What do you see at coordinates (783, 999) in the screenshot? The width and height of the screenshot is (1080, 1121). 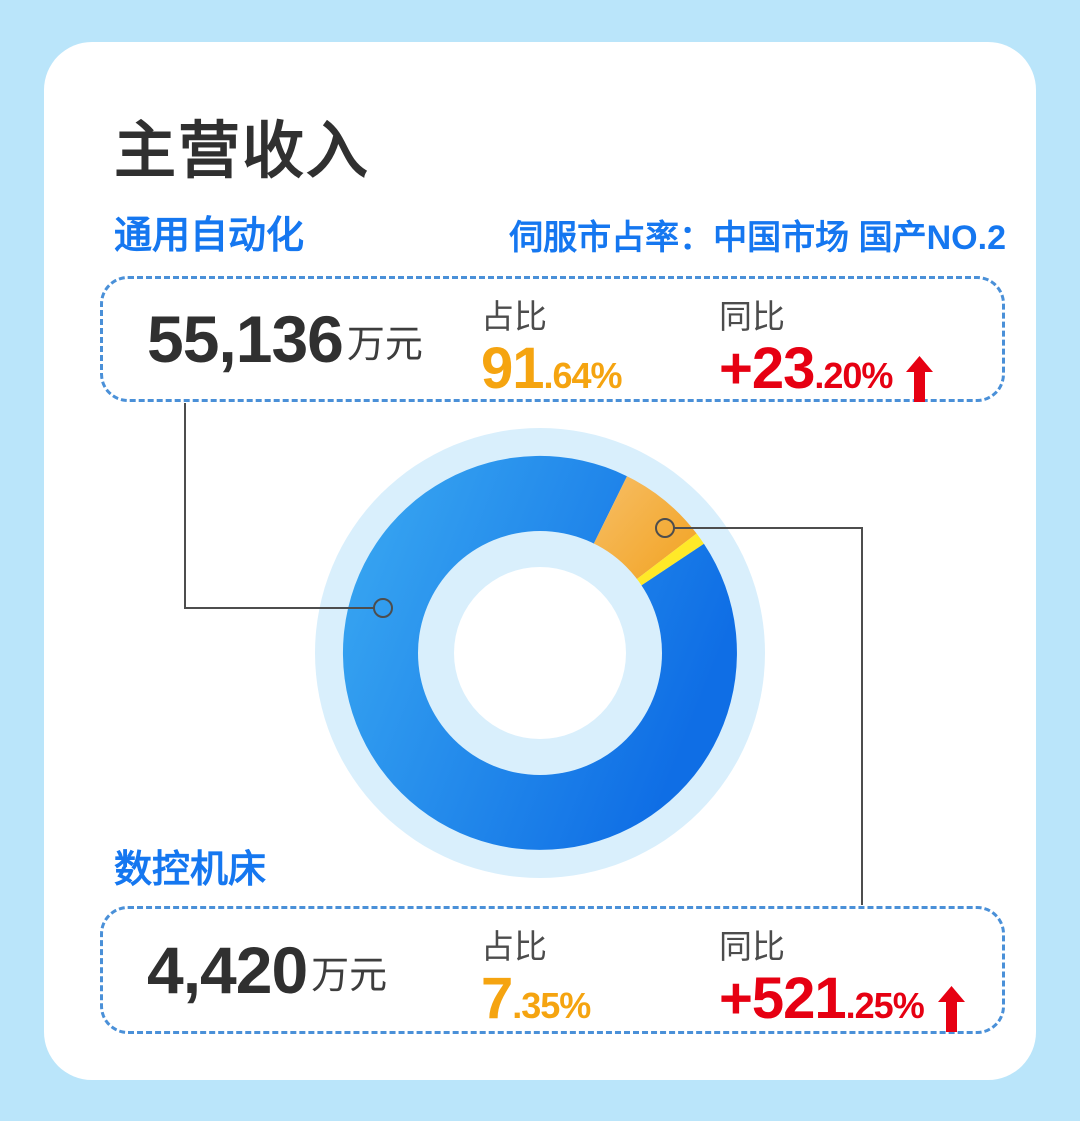 I see `yoy-value-main: +521` at bounding box center [783, 999].